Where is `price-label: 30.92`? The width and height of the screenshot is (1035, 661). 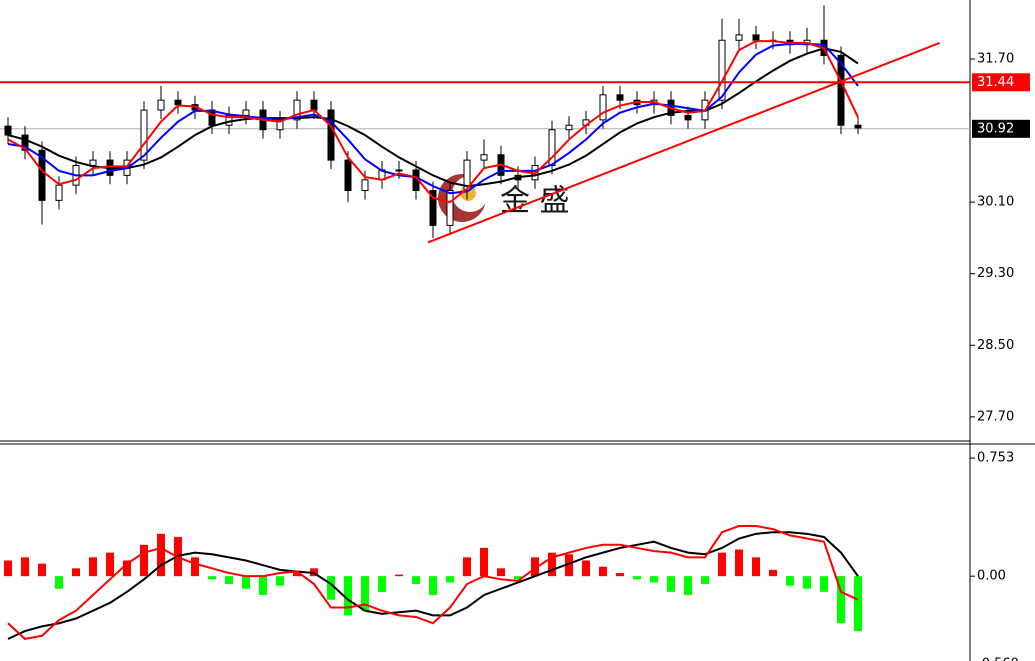 price-label: 30.92 is located at coordinates (995, 128).